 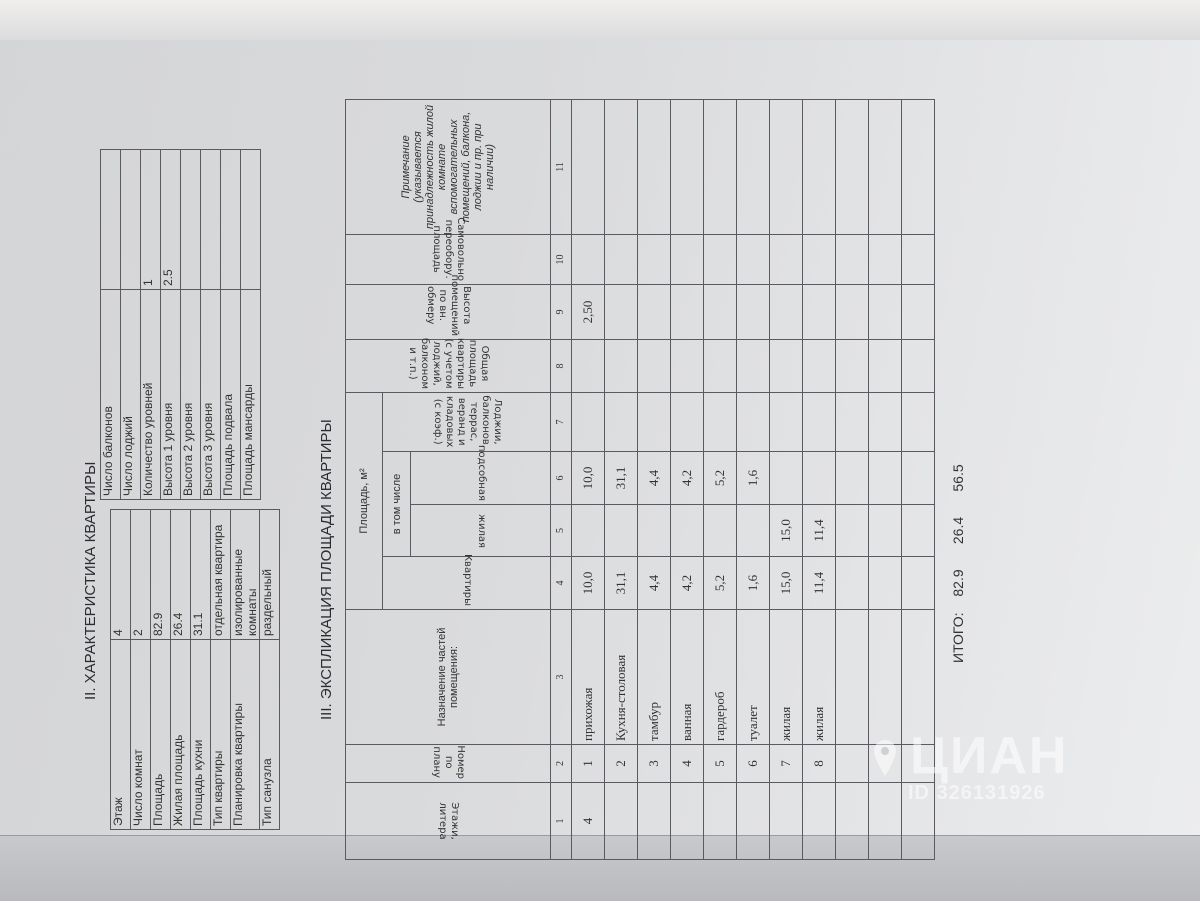 I want to click on total-auxiliary: 56.5, so click(x=957, y=478).